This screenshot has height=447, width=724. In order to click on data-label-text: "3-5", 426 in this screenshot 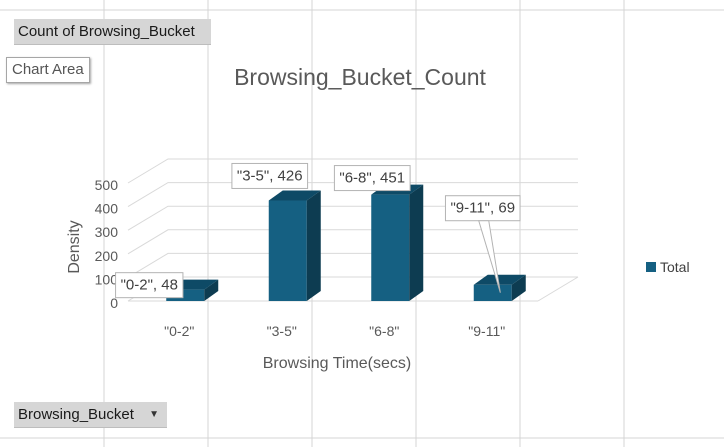, I will do `click(270, 175)`.